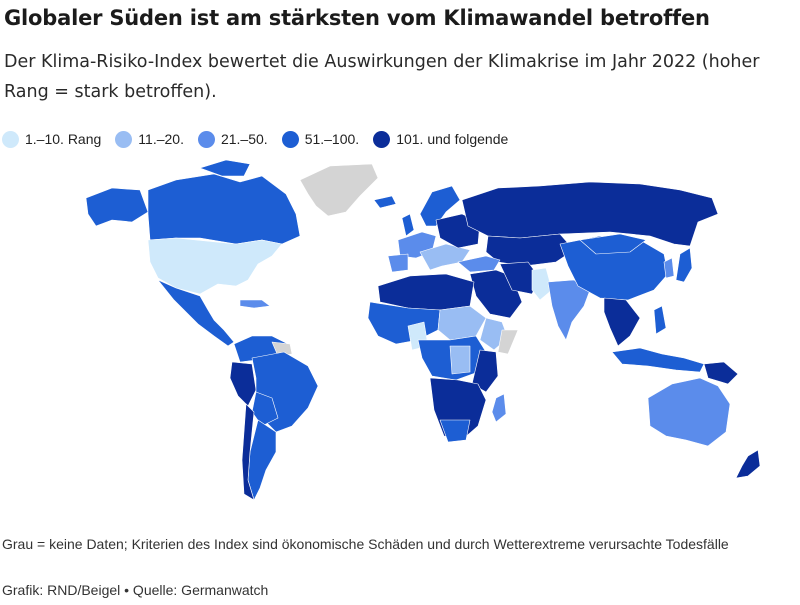 The width and height of the screenshot is (800, 605). What do you see at coordinates (243, 384) in the screenshot?
I see `region-peru` at bounding box center [243, 384].